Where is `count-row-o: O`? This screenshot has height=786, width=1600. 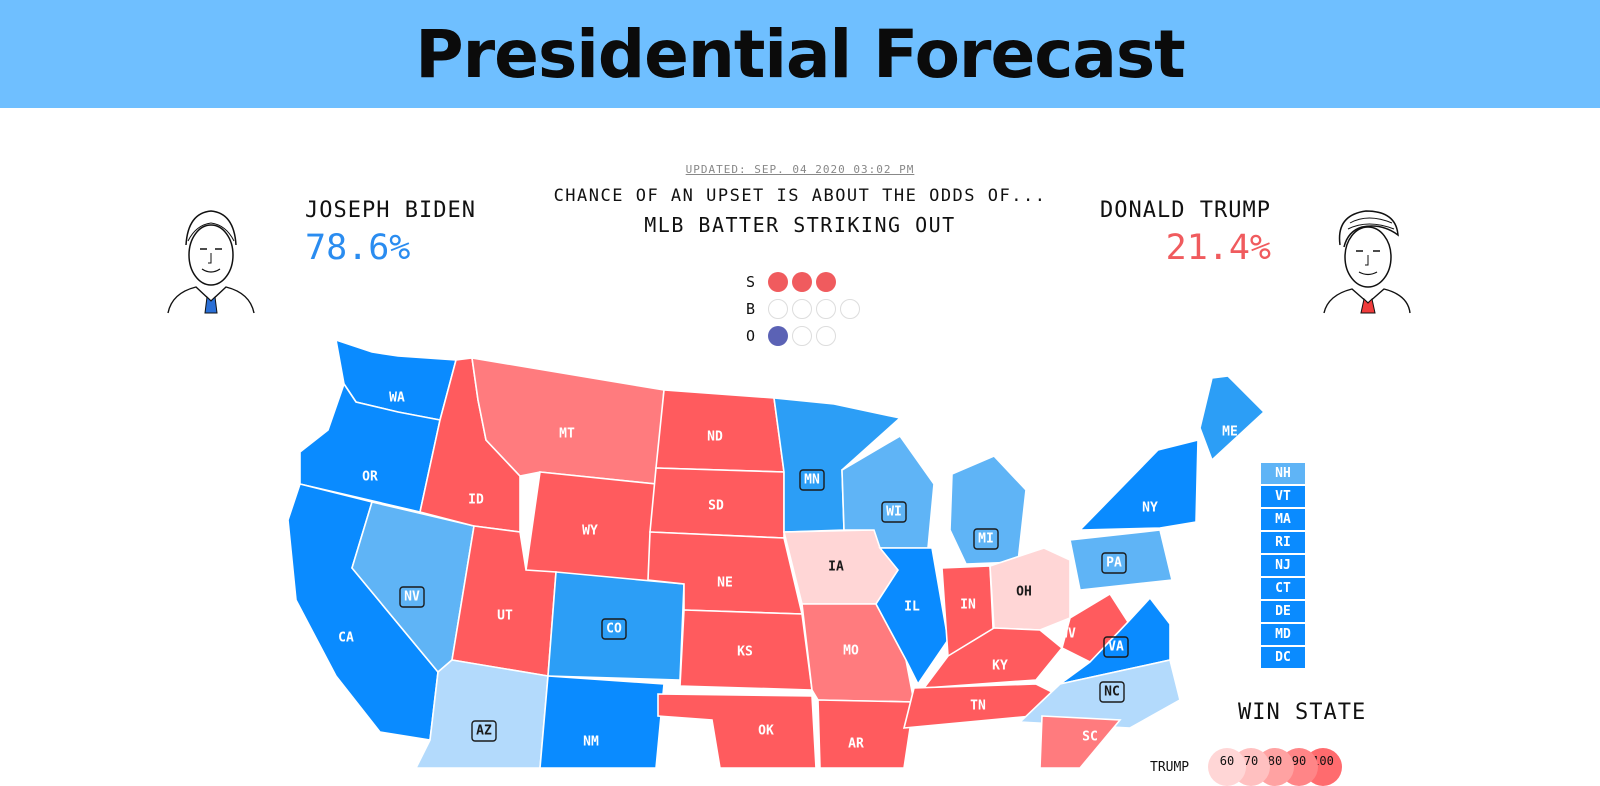
count-row-o: O is located at coordinates (805, 335).